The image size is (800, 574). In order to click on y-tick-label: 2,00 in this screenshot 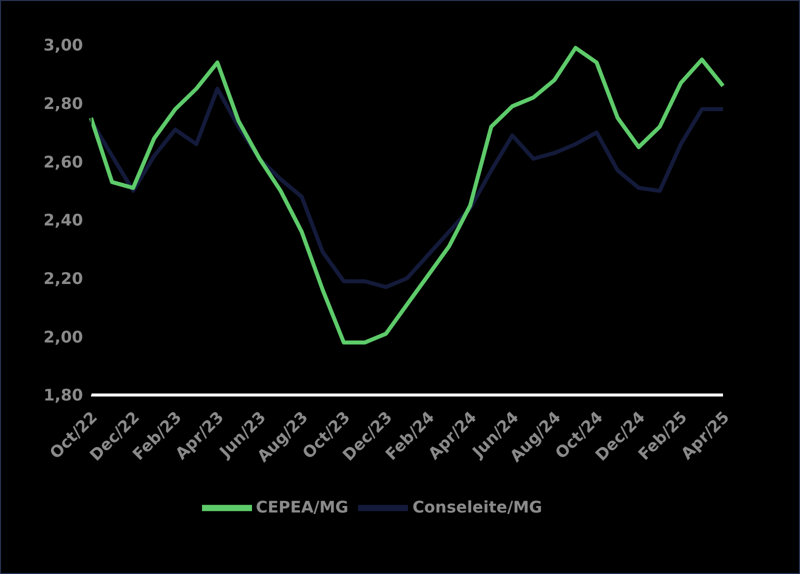, I will do `click(63, 336)`.